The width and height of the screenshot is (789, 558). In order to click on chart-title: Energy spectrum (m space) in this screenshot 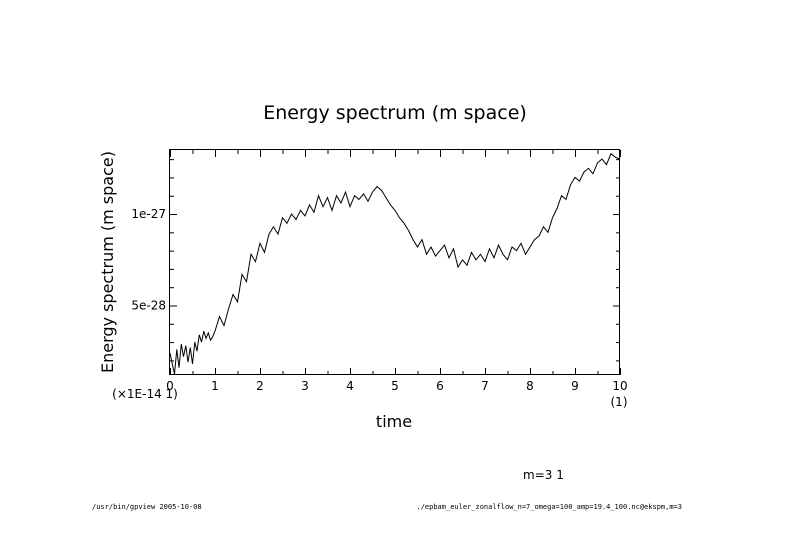, I will do `click(395, 113)`.